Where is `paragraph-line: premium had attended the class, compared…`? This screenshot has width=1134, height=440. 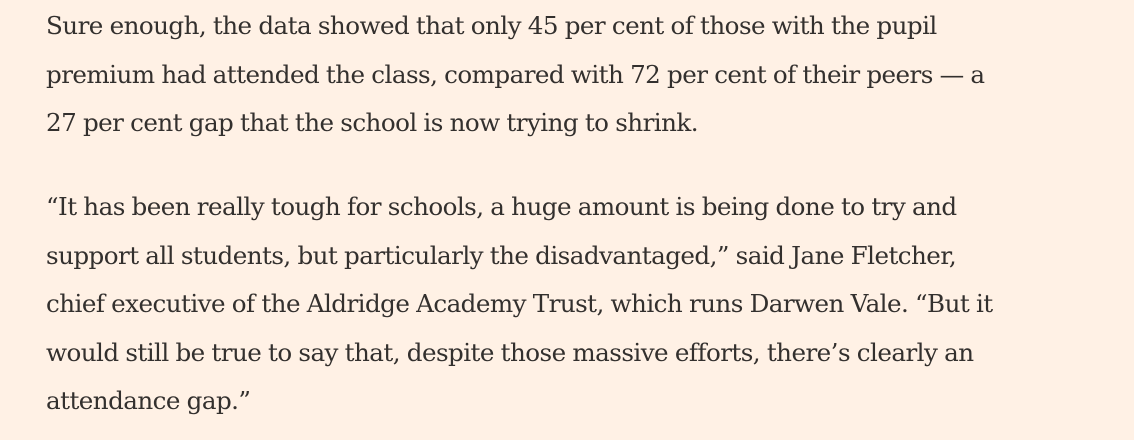 paragraph-line: premium had attended the class, compared… is located at coordinates (515, 74).